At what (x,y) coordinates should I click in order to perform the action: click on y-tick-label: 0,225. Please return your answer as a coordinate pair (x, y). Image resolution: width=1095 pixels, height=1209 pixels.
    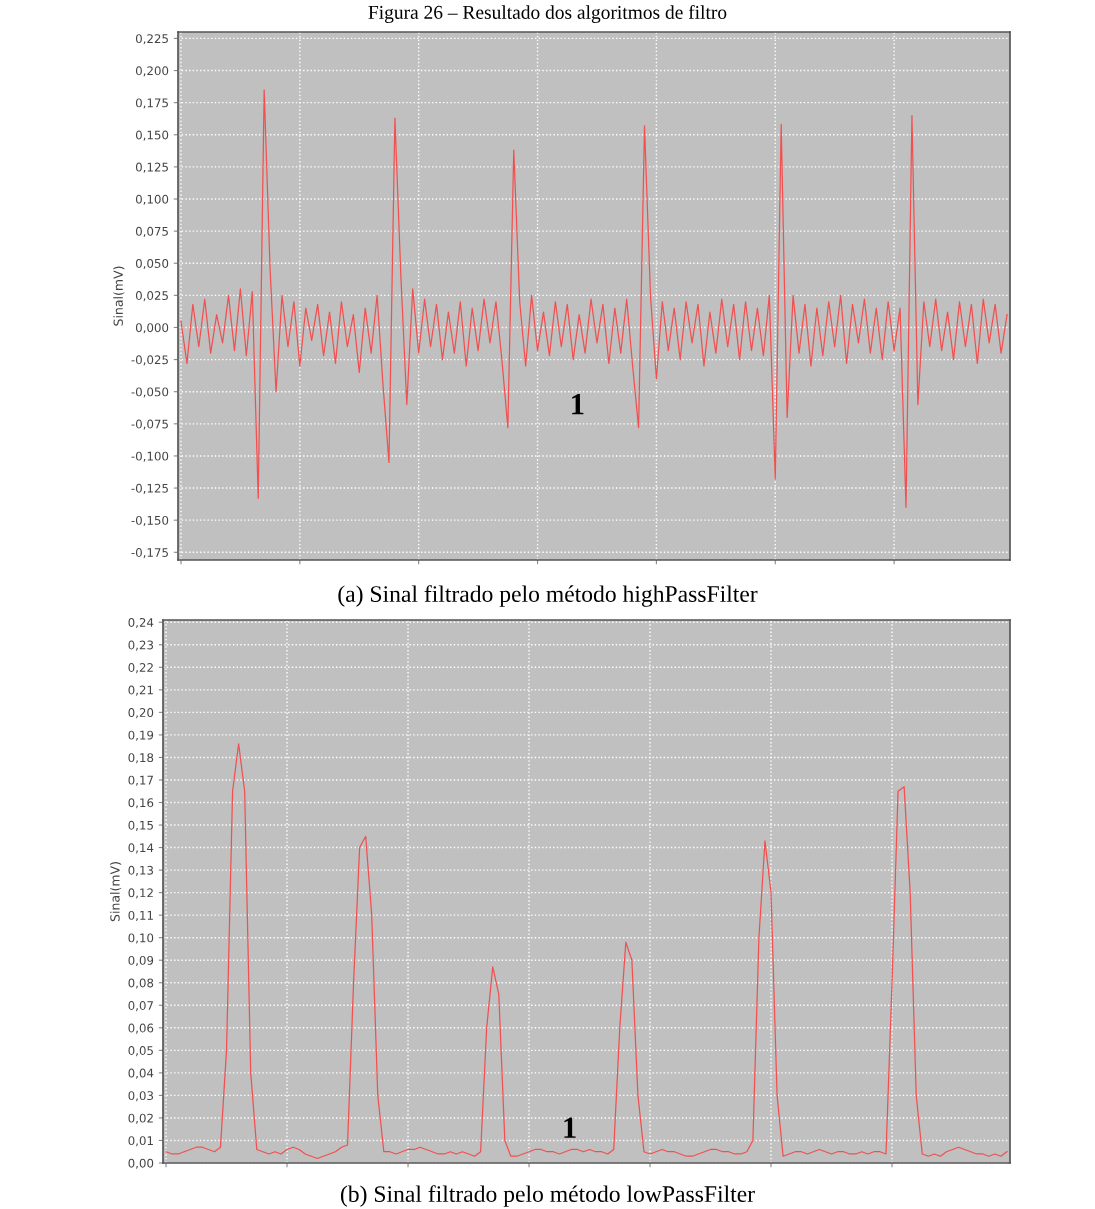
    Looking at the image, I should click on (151, 39).